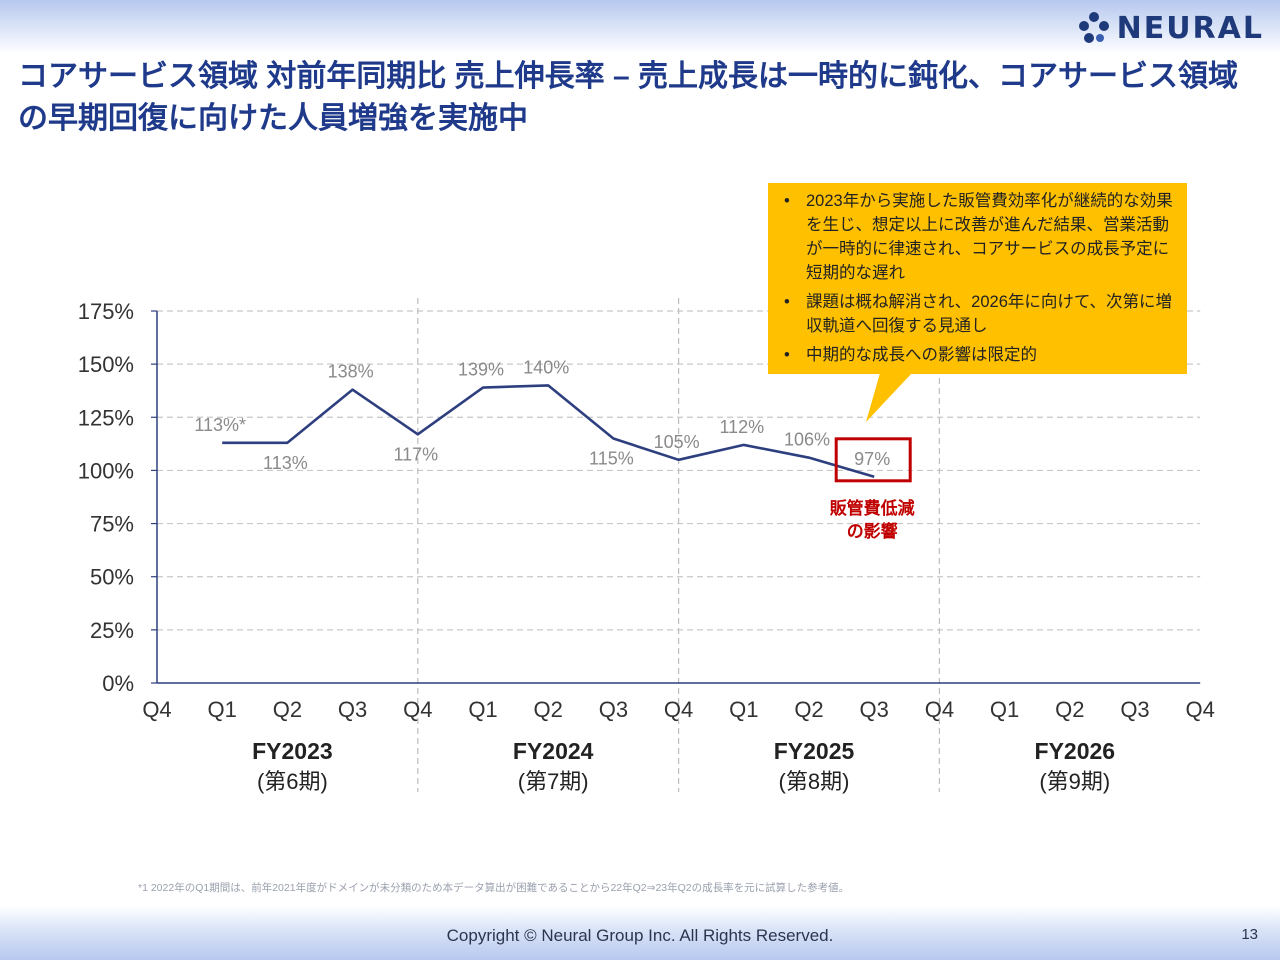 The width and height of the screenshot is (1280, 960). I want to click on data-label: 97%, so click(872, 459).